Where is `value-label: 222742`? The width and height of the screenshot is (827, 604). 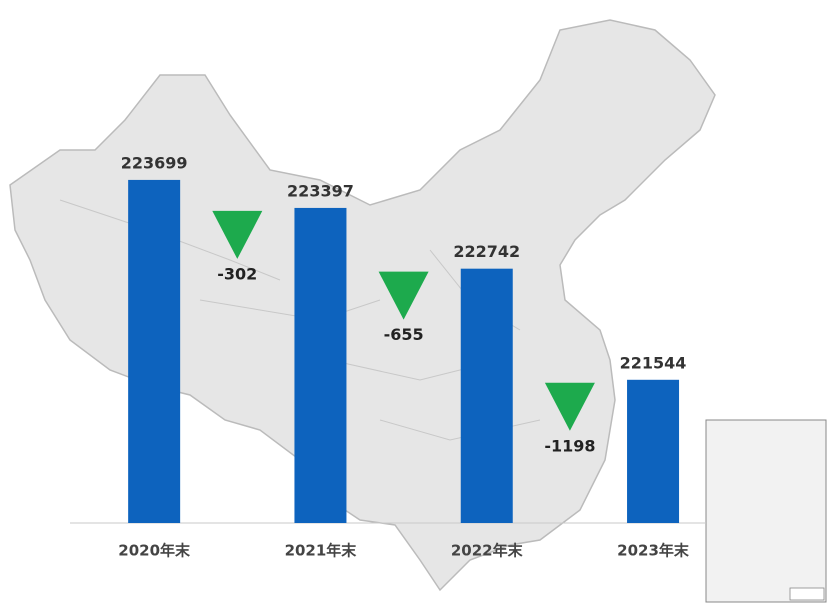 value-label: 222742 is located at coordinates (486, 251).